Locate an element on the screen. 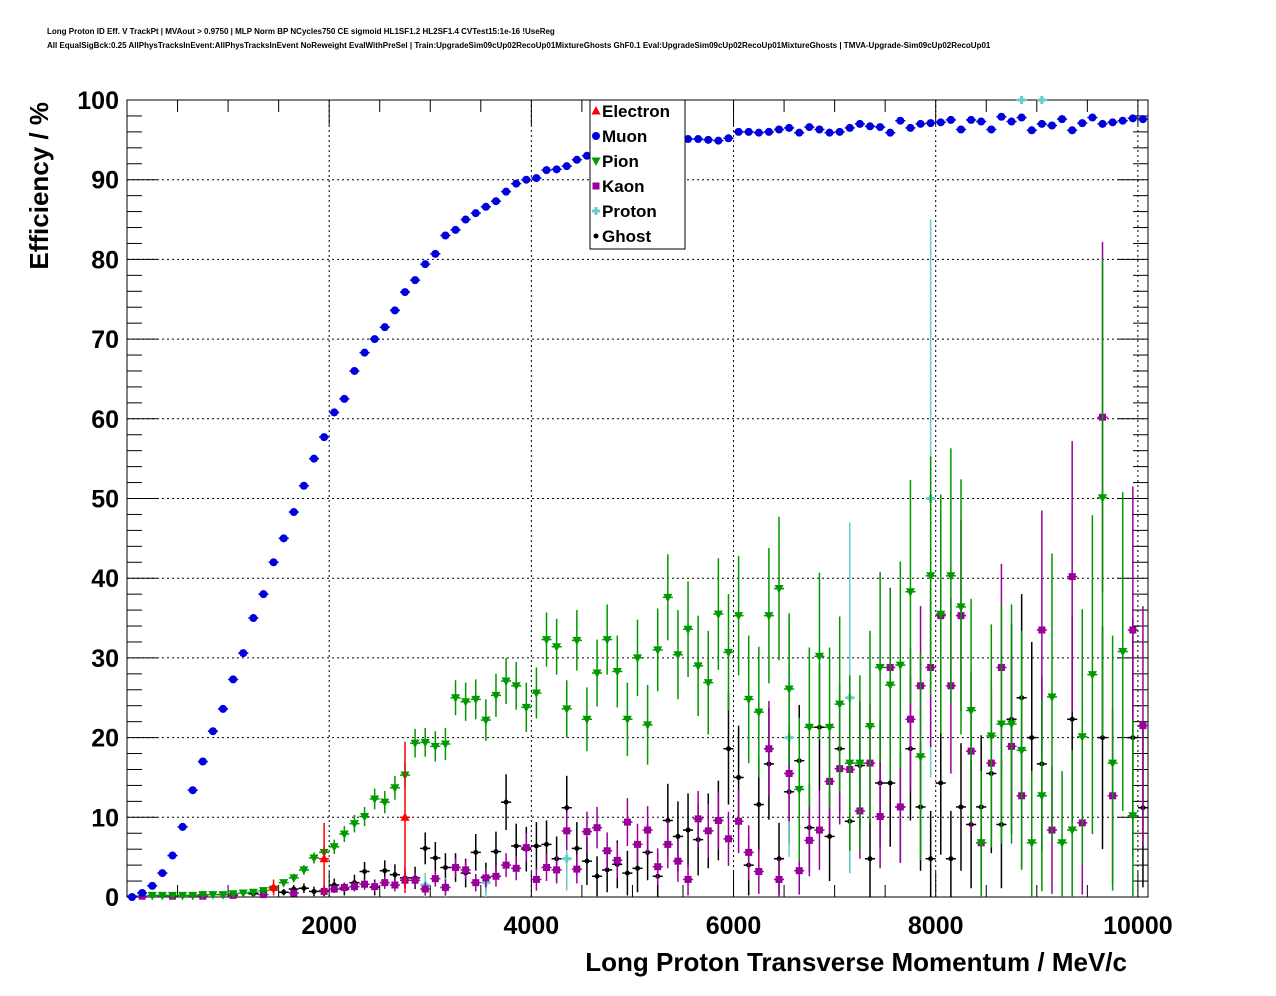  y-tick-label: 70 is located at coordinates (105, 340).